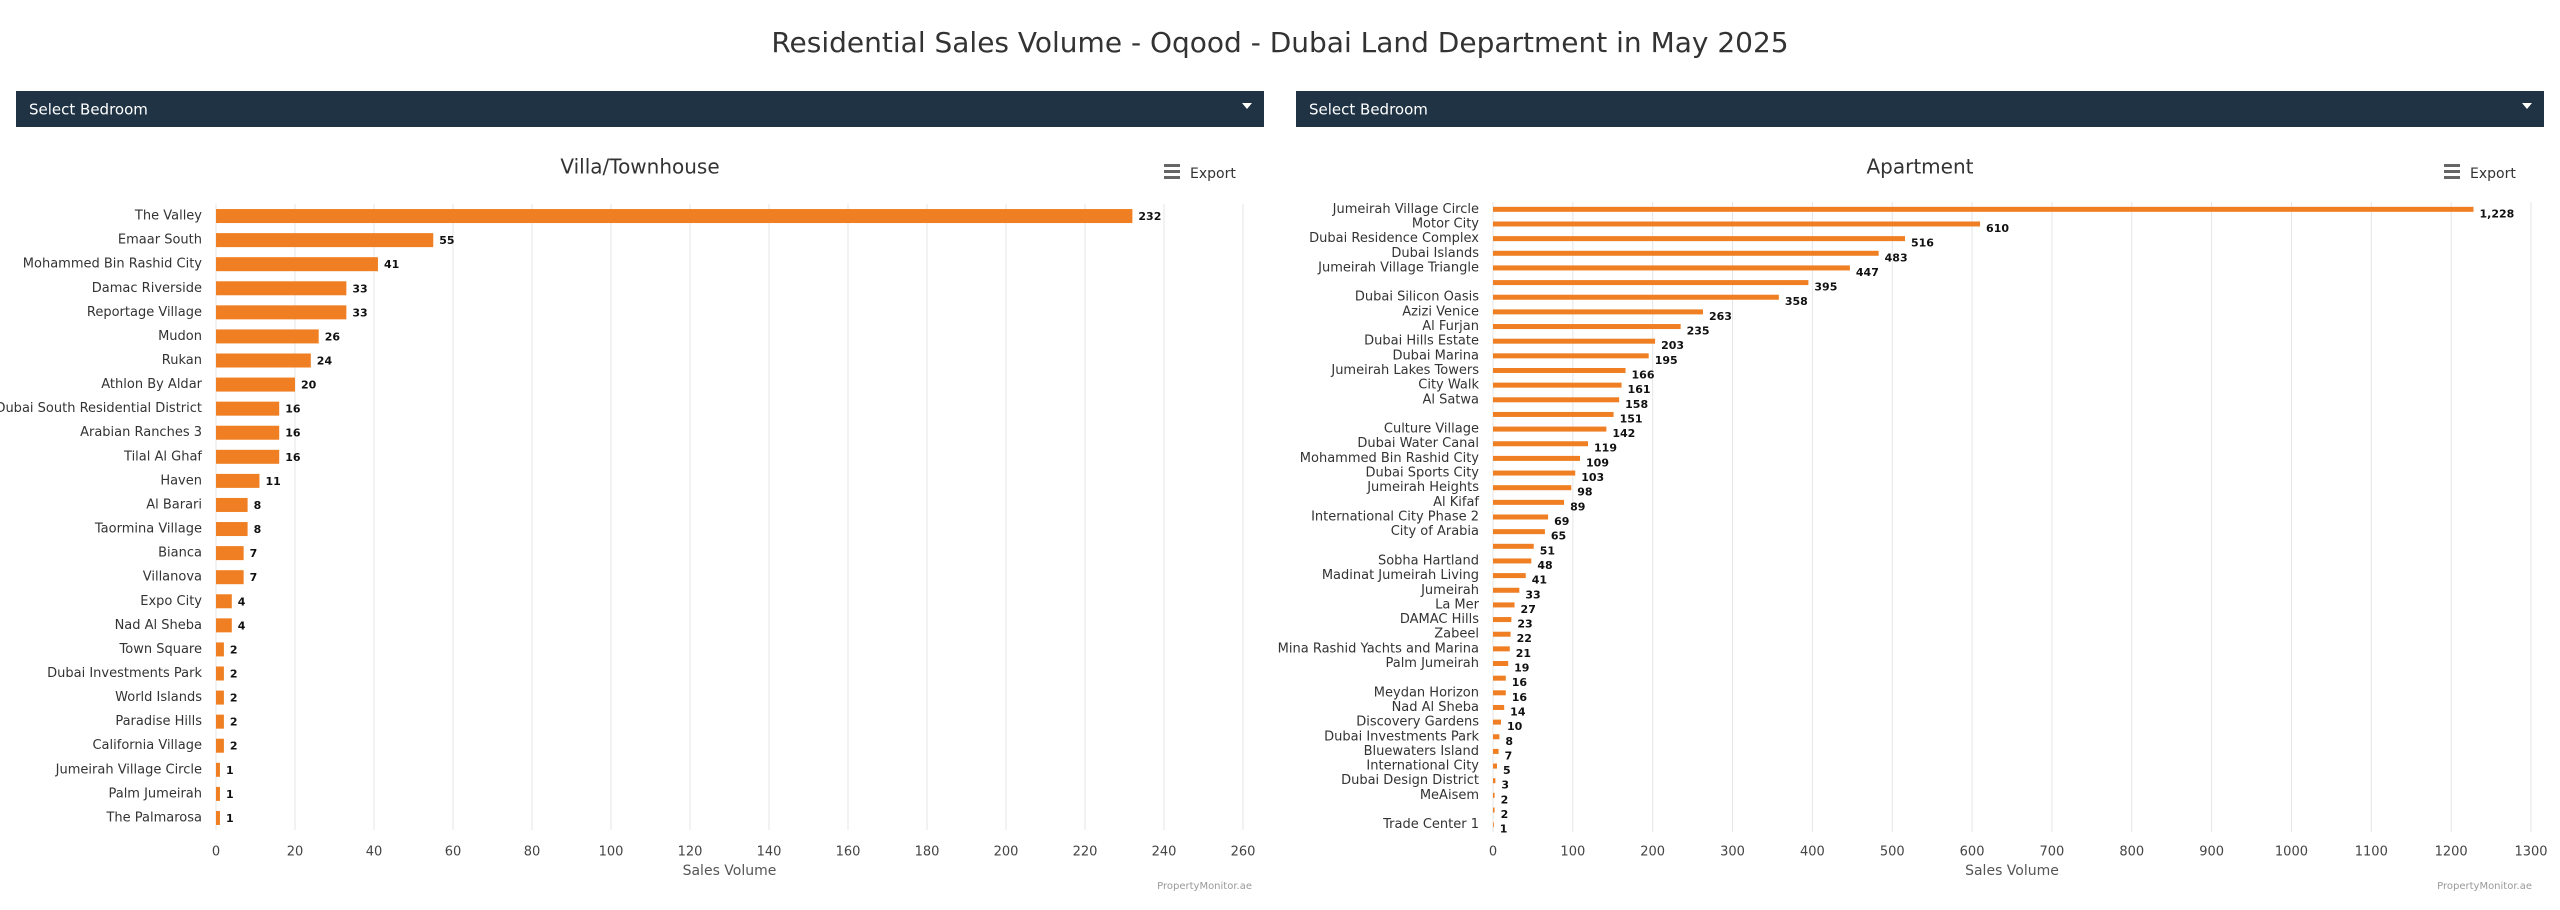  Describe the element at coordinates (2451, 852) in the screenshot. I see `x-tick-label: 1200` at that location.